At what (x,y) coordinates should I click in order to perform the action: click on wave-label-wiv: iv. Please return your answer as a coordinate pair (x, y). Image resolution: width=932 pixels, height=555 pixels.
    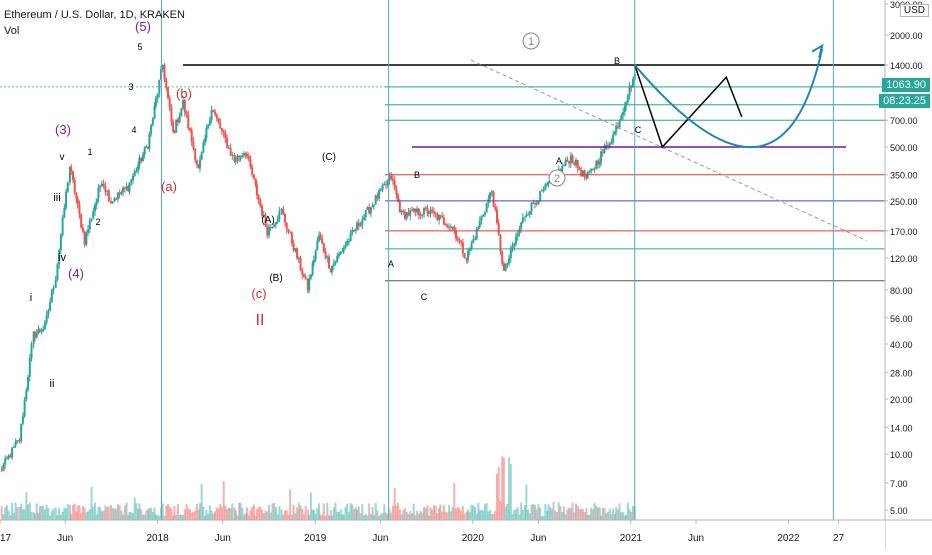
    Looking at the image, I should click on (62, 258).